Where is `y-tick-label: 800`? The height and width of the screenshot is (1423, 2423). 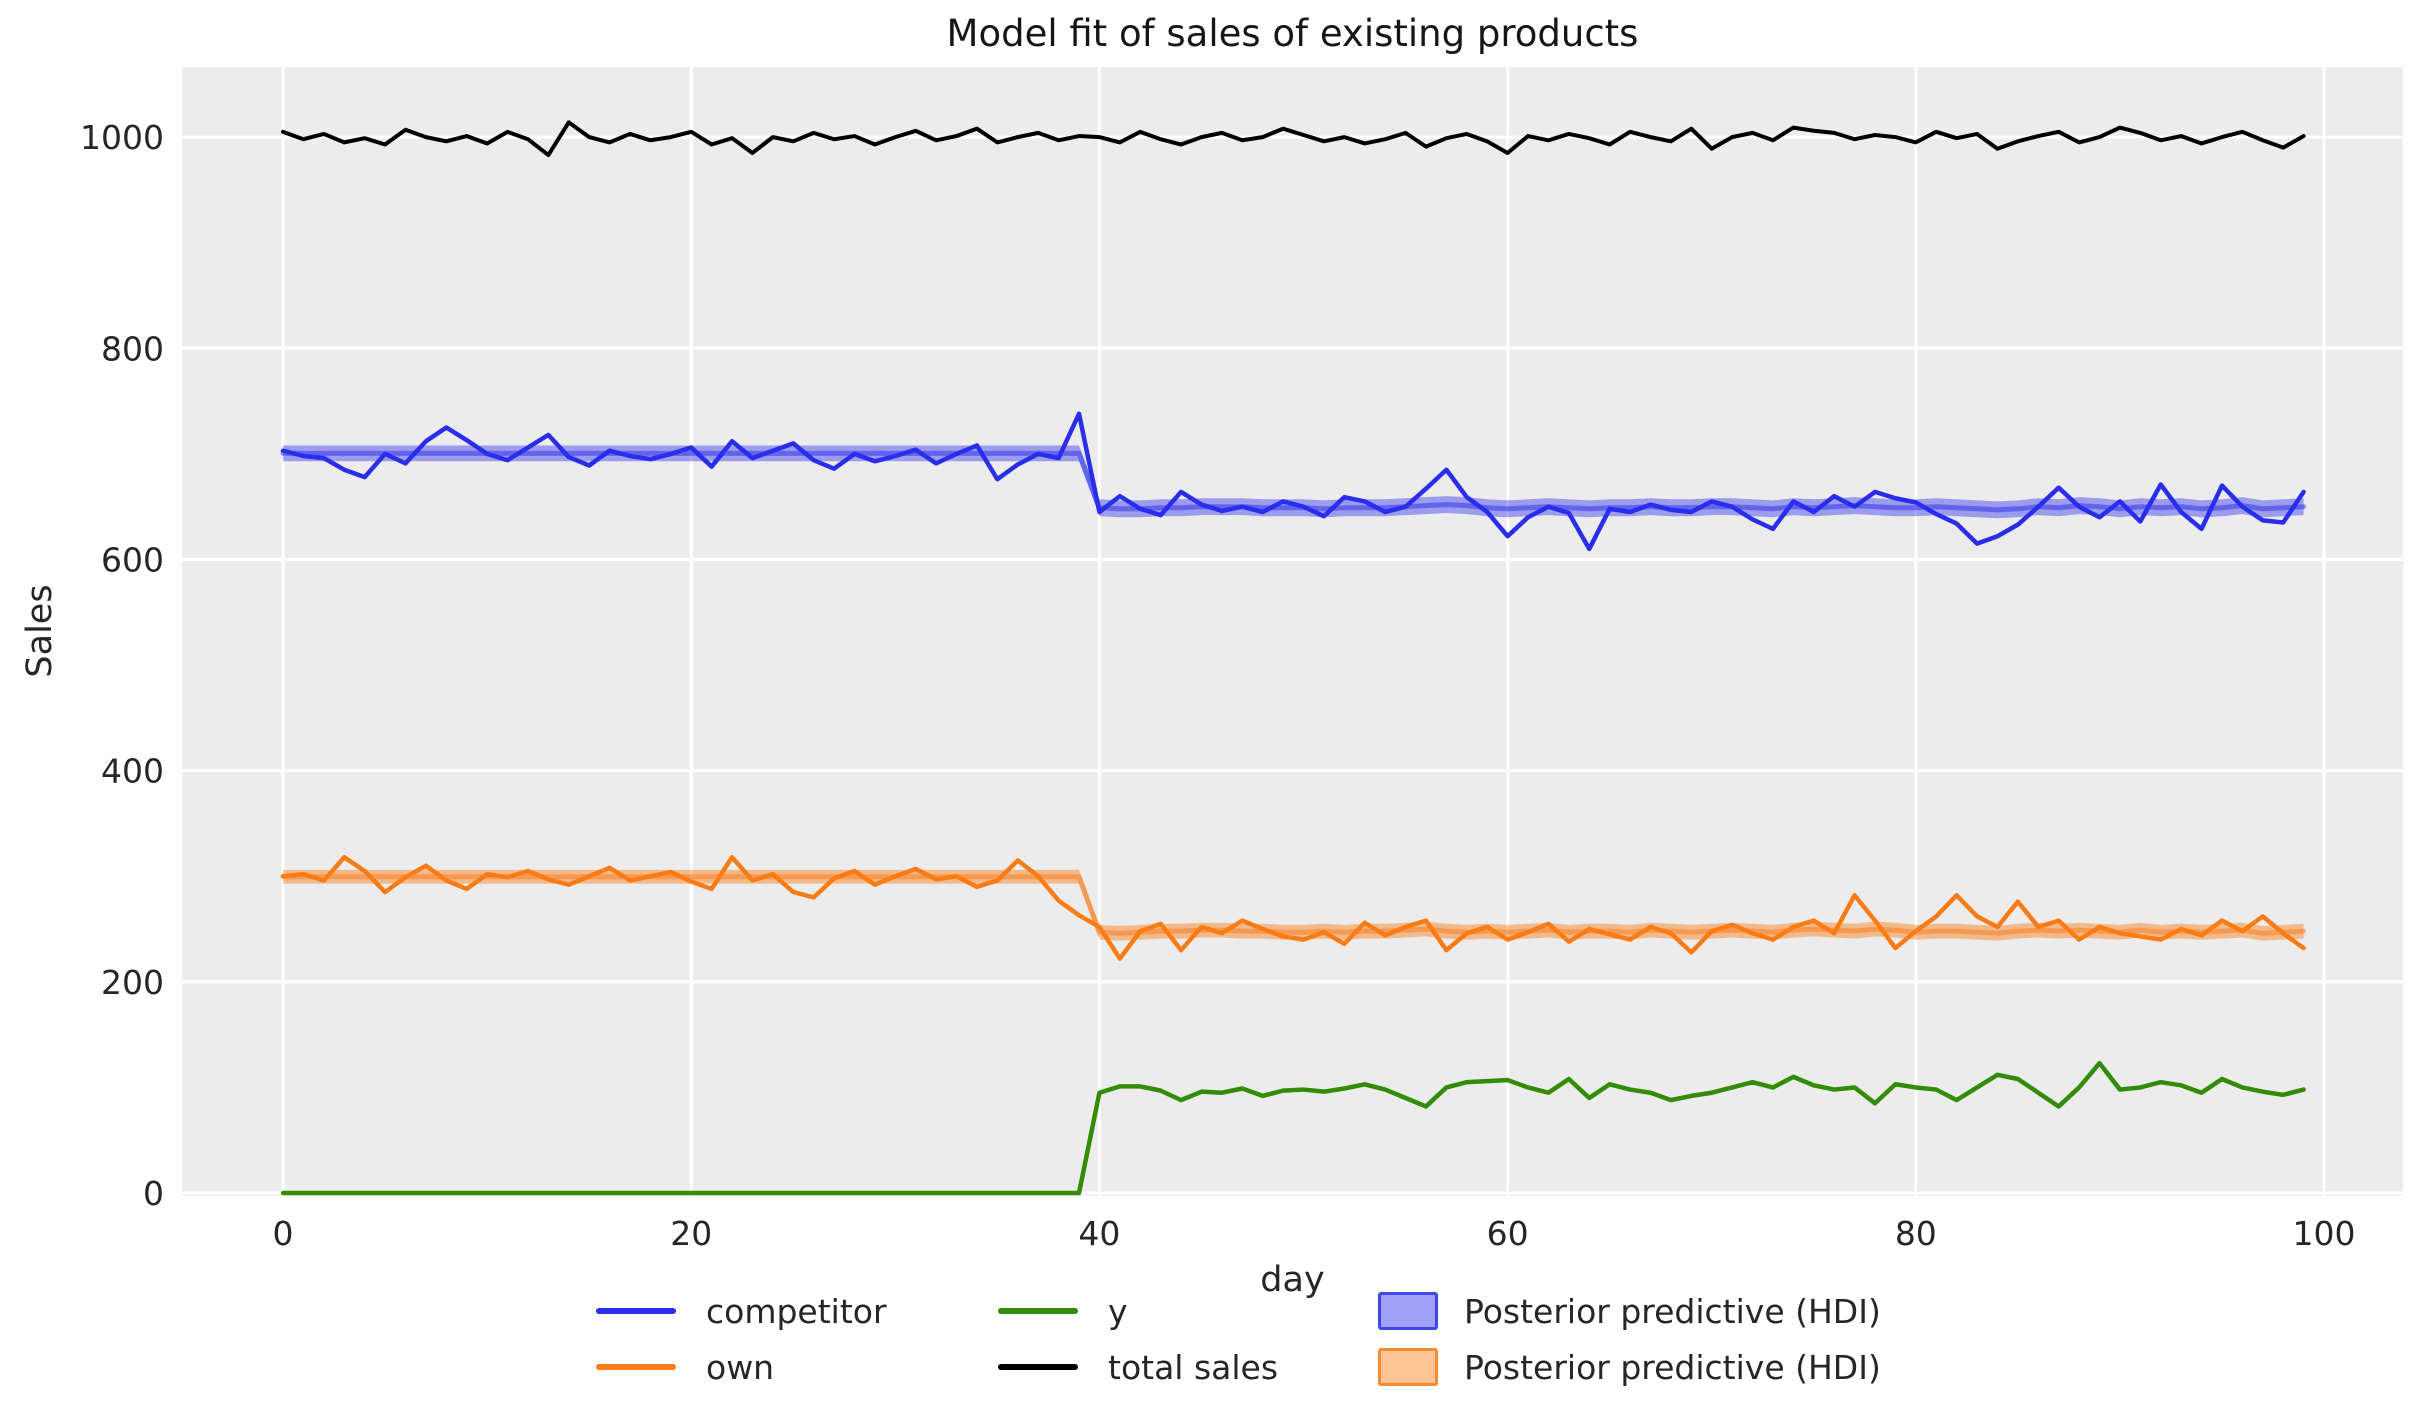 y-tick-label: 800 is located at coordinates (132, 348).